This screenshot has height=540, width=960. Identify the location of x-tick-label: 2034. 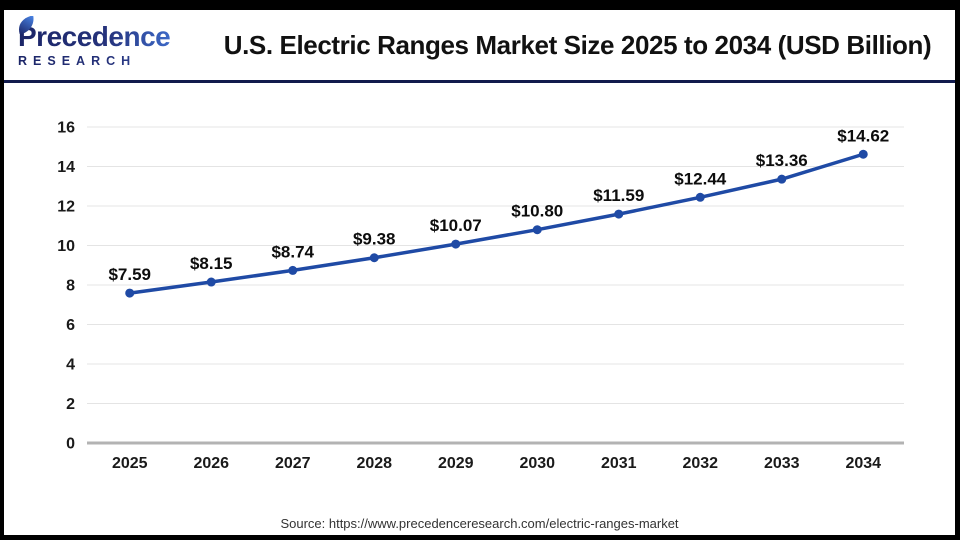
(863, 463).